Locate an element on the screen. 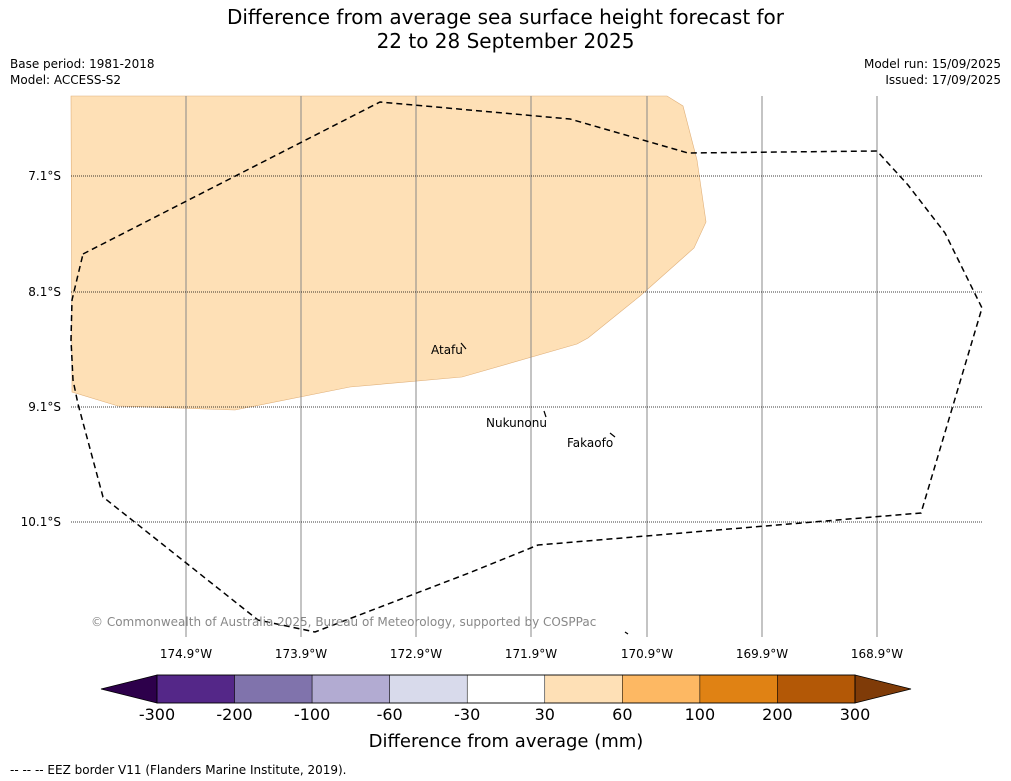 The image size is (1011, 781). place-label-atafu: Atafu is located at coordinates (447, 350).